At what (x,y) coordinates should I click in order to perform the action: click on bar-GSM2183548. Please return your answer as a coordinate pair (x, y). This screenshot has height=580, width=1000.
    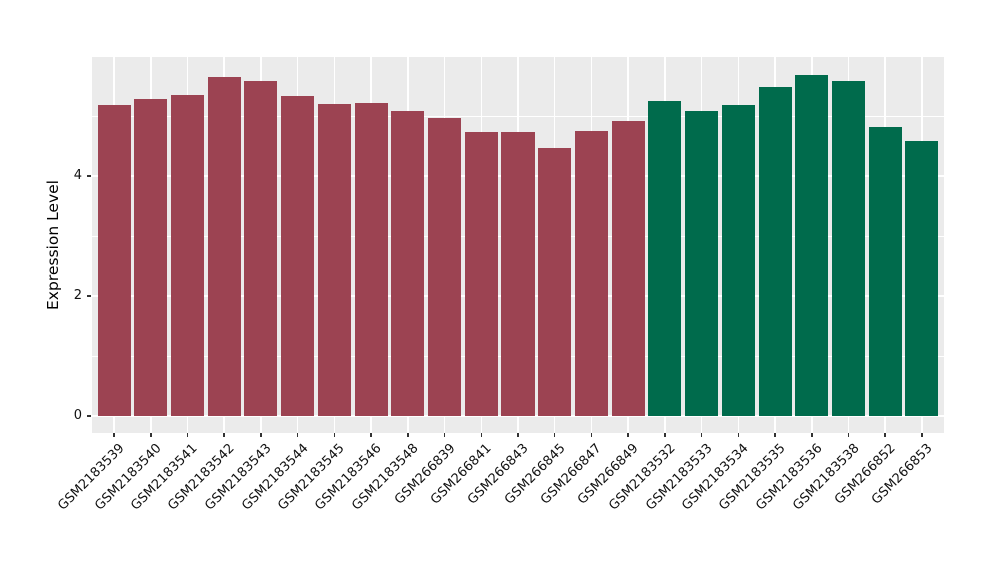
    Looking at the image, I should click on (408, 263).